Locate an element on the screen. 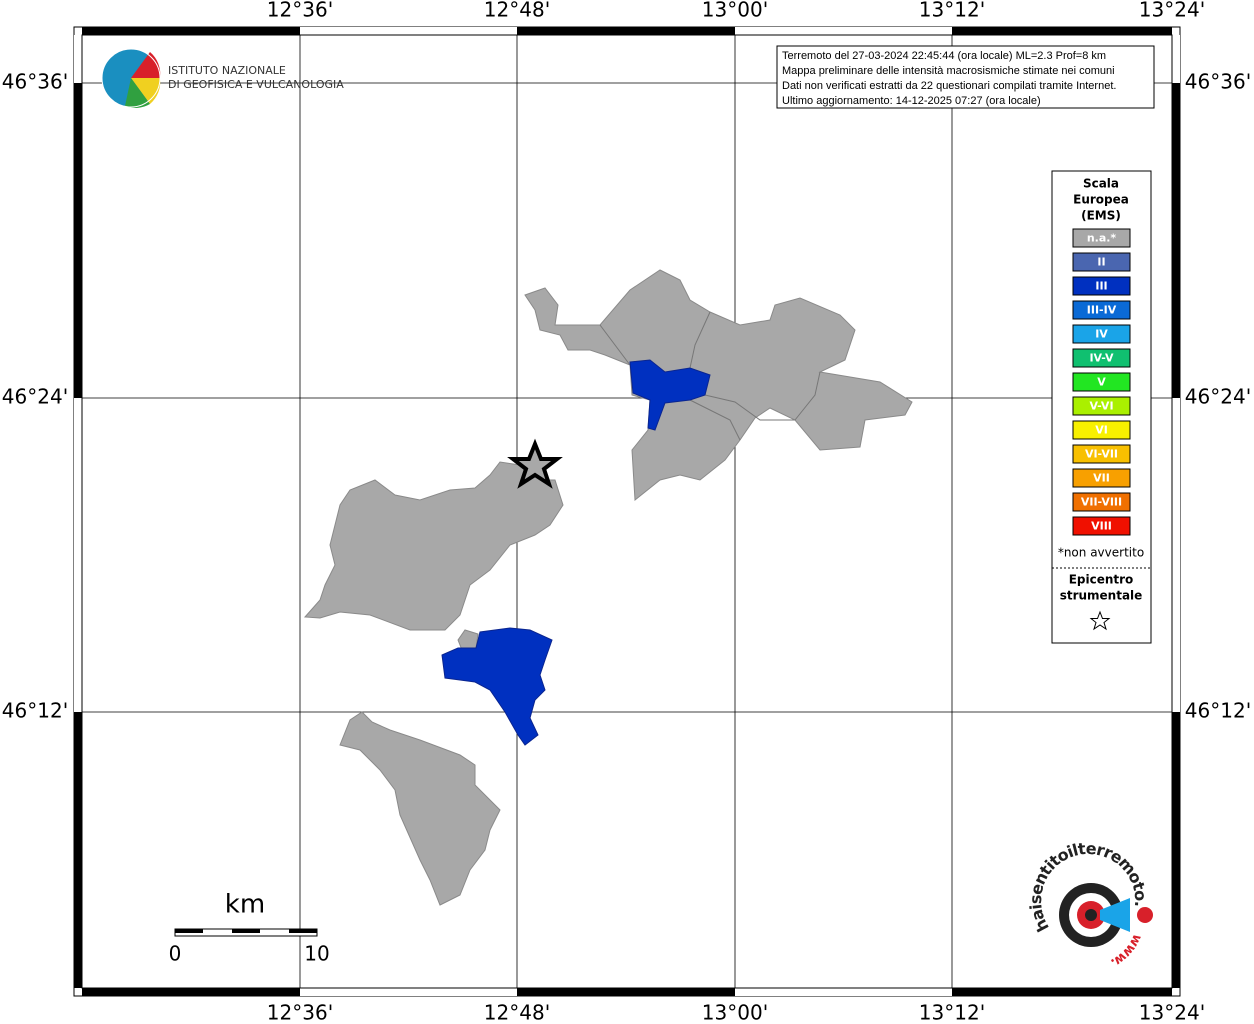  logo-speaker is located at coordinates (1115, 915).